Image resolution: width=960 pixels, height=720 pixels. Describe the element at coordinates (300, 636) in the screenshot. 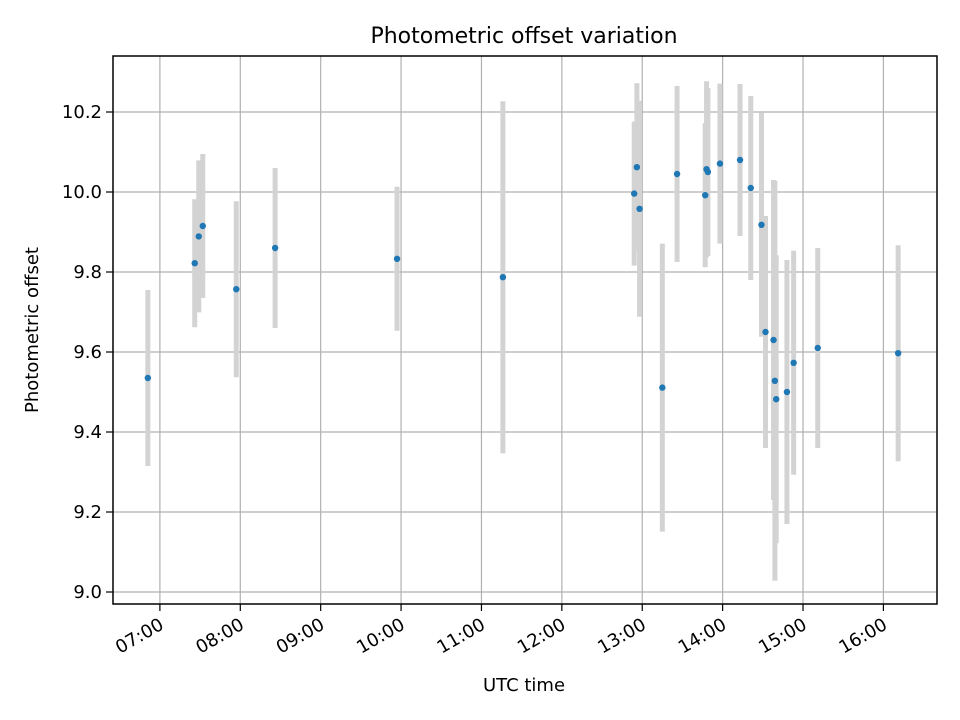

I see `x-tick-label: 09:00` at that location.